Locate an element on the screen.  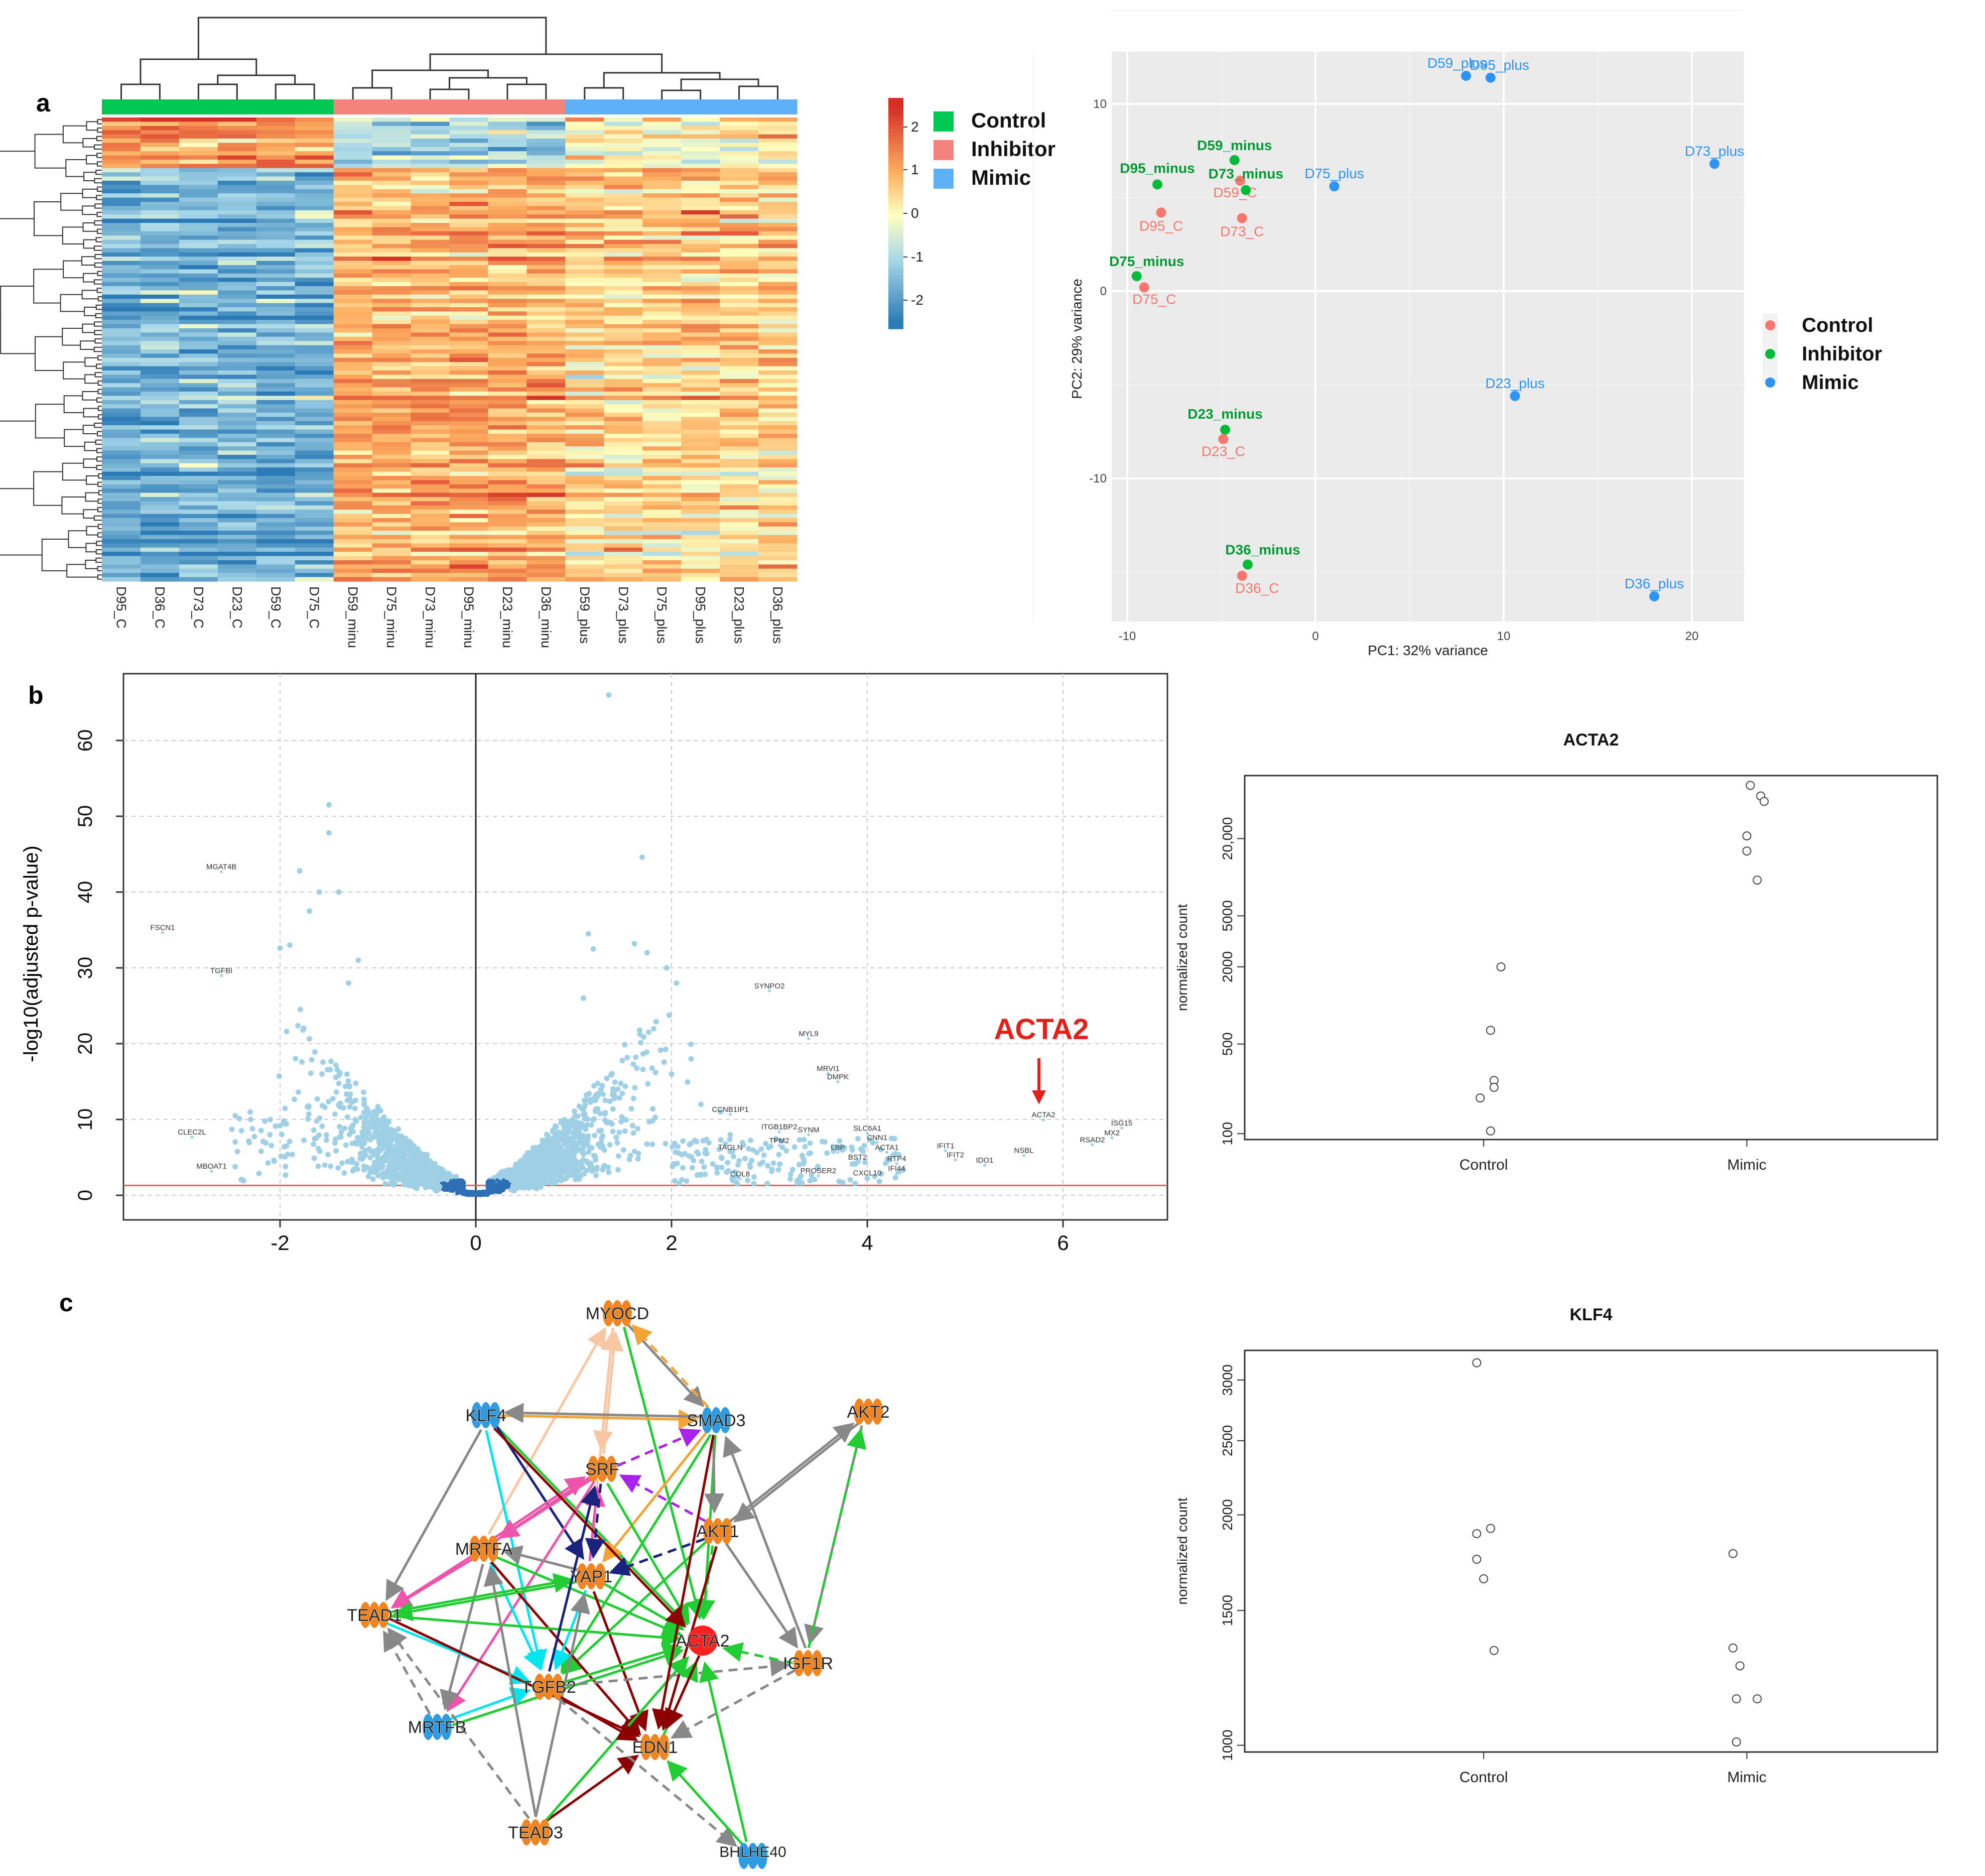
legend-swatch is located at coordinates (944, 179).